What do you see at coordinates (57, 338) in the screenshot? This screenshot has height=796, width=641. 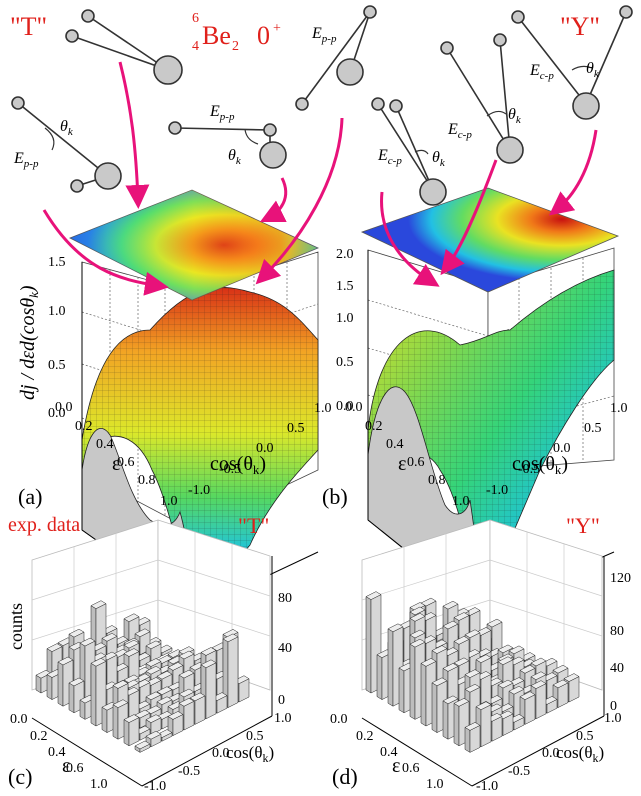 I see `z-ticks-a: 0.0 0.5 1.0 1.5` at bounding box center [57, 338].